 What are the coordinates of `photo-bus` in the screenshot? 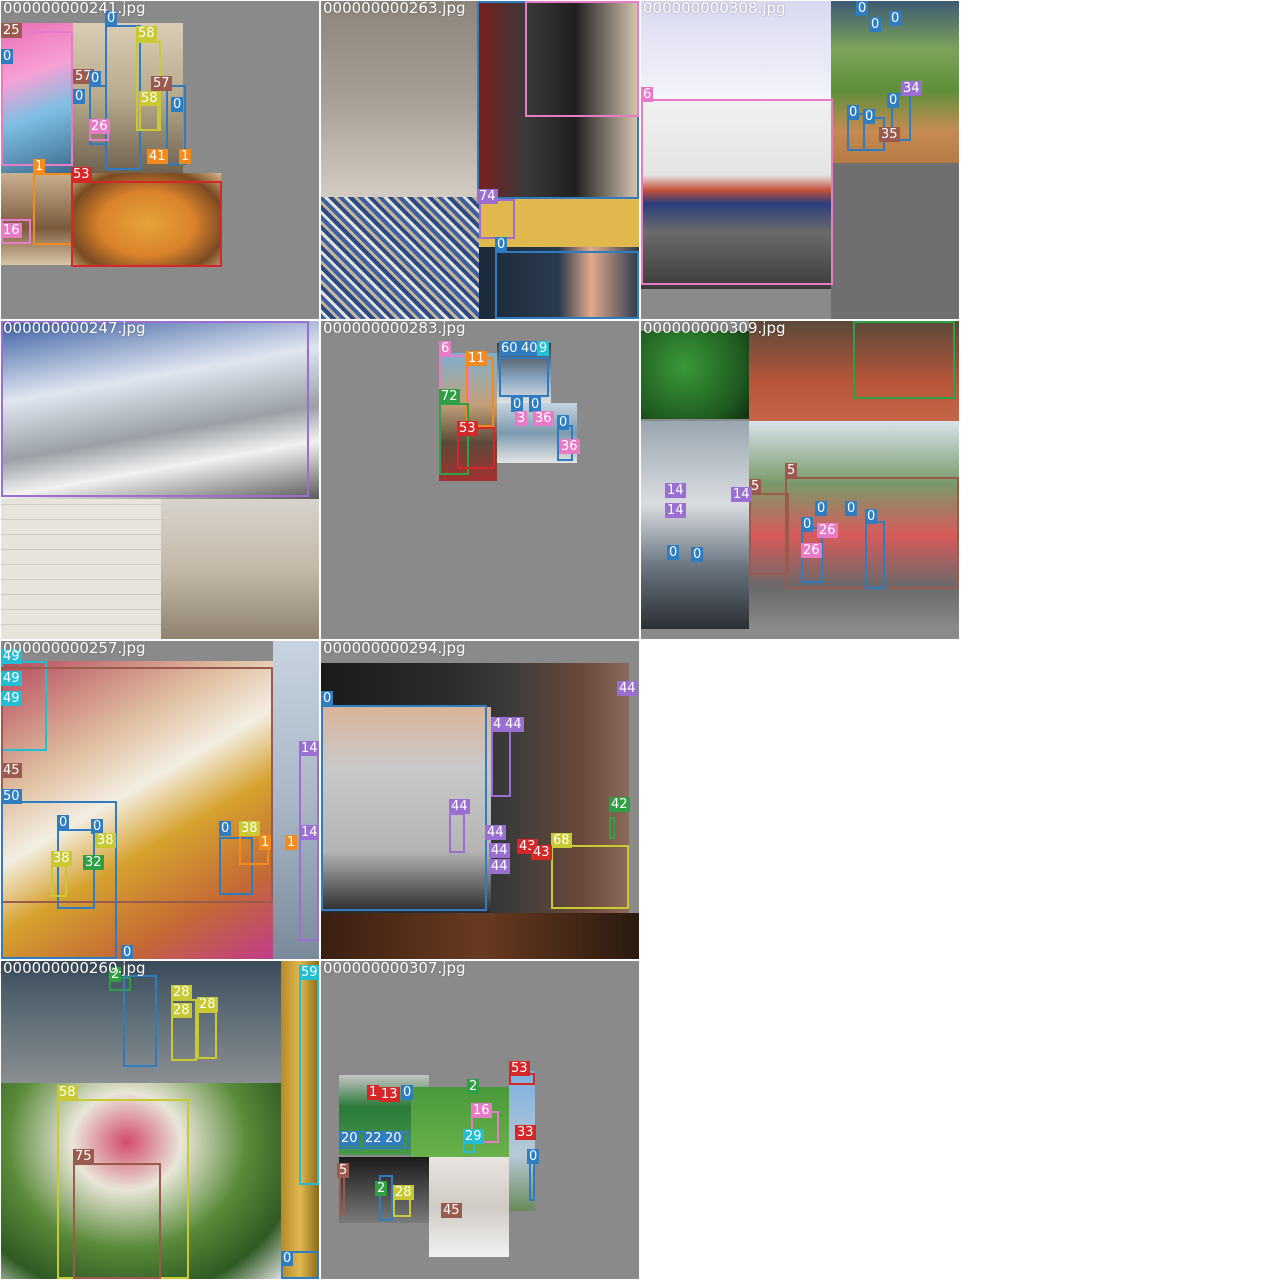 It's located at (854, 525).